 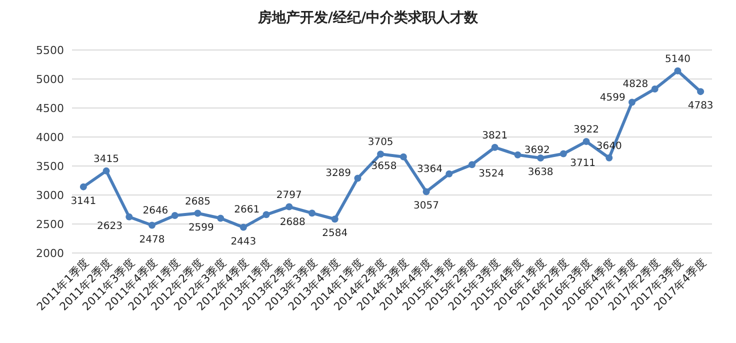 I want to click on data-label: 2685, so click(x=197, y=202).